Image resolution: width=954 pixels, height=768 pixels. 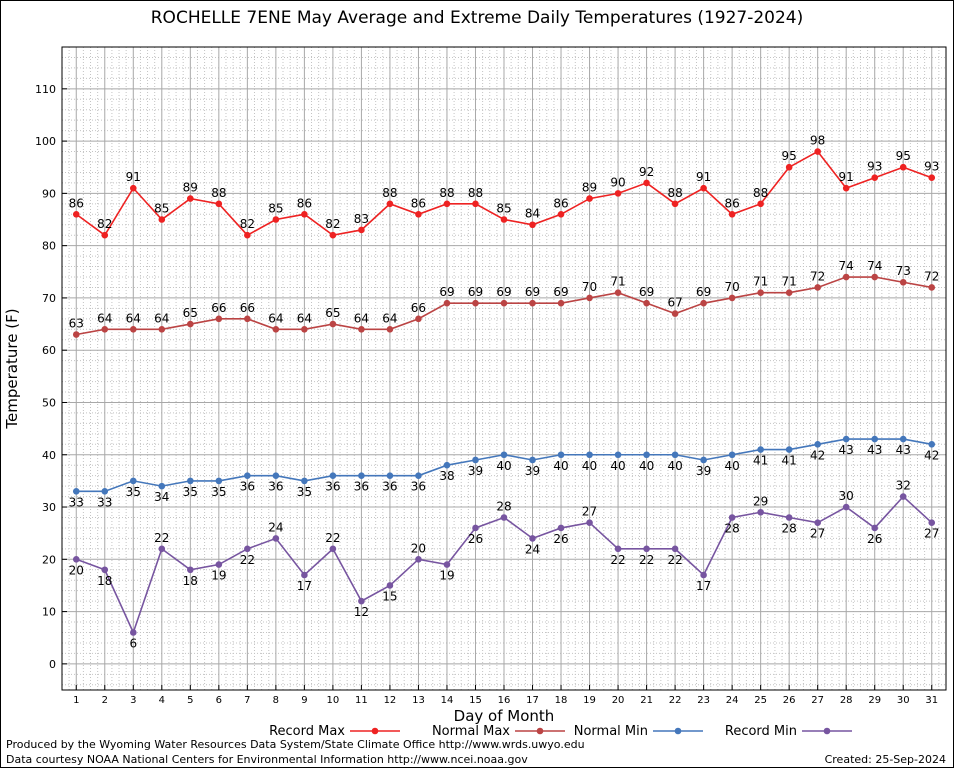 What do you see at coordinates (789, 461) in the screenshot?
I see `normal-min-data-label: 41` at bounding box center [789, 461].